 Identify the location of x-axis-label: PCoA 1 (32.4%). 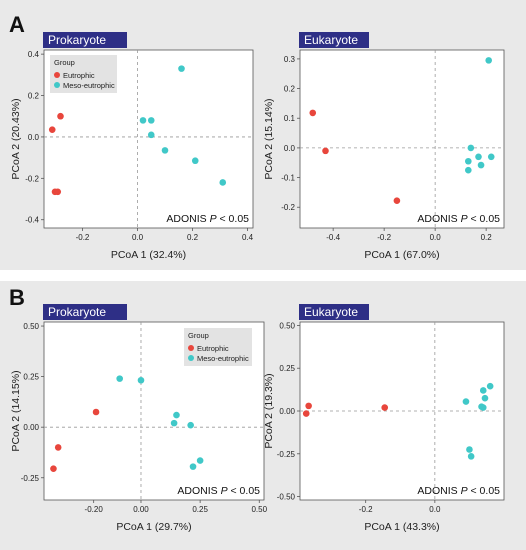
(148, 255).